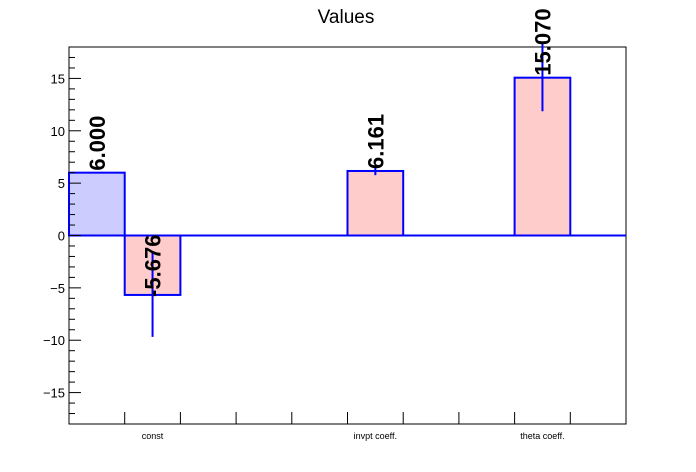 The image size is (696, 472). What do you see at coordinates (57, 288) in the screenshot?
I see `y-tick-label: −5` at bounding box center [57, 288].